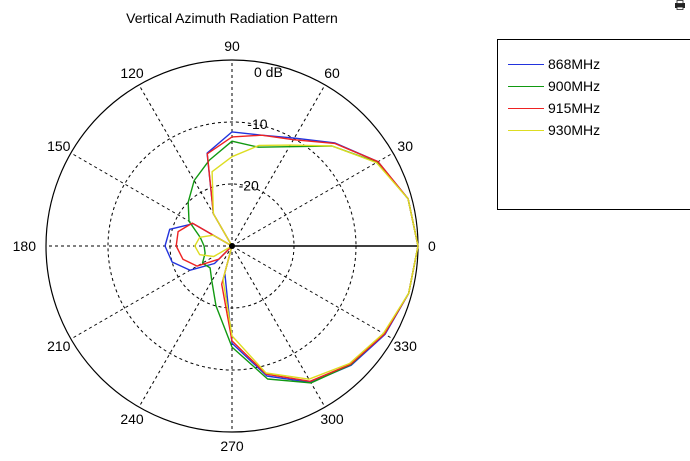 The width and height of the screenshot is (690, 461). Describe the element at coordinates (574, 130) in the screenshot. I see `legend-label: 930MHz` at that location.